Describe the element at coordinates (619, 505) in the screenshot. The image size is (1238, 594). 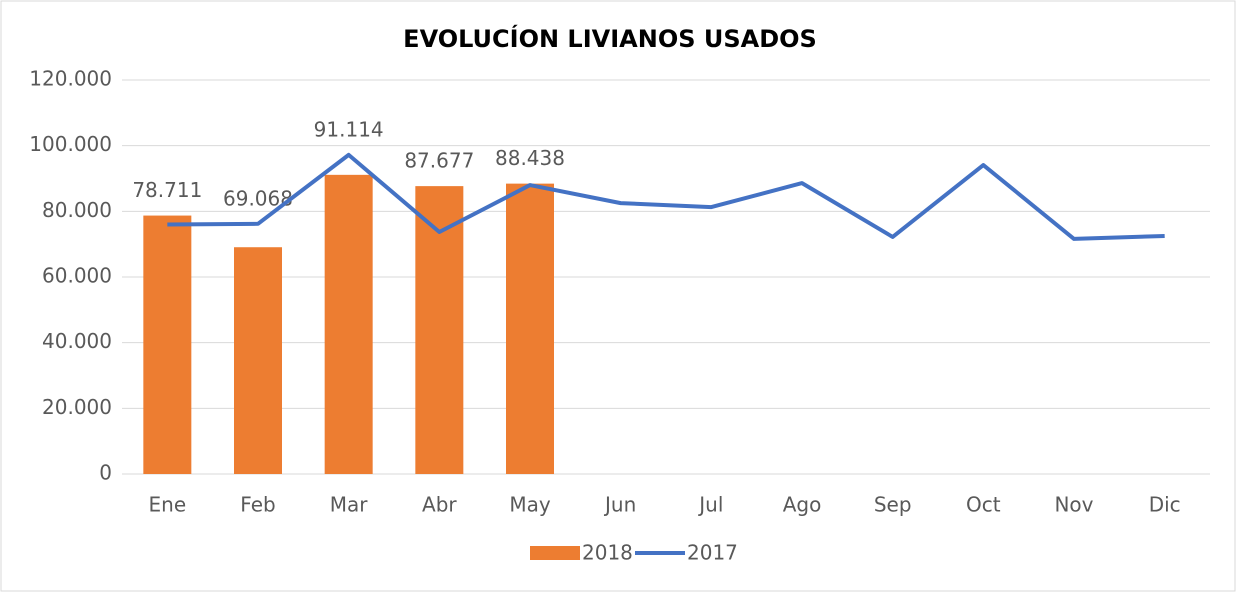
I see `x-tick-label: Jun` at that location.